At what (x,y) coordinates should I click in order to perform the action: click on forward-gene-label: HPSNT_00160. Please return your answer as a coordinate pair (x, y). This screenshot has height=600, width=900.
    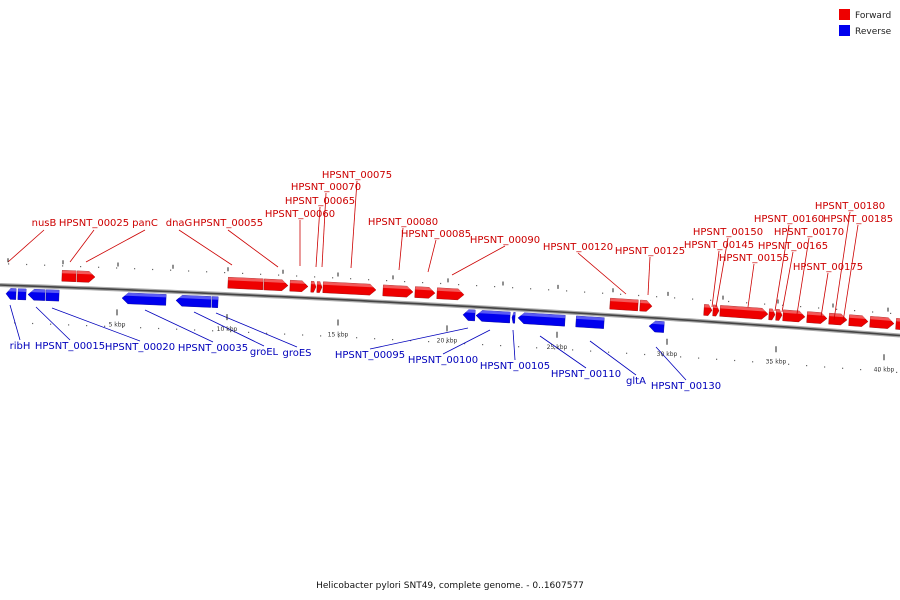
    Looking at the image, I should click on (789, 219).